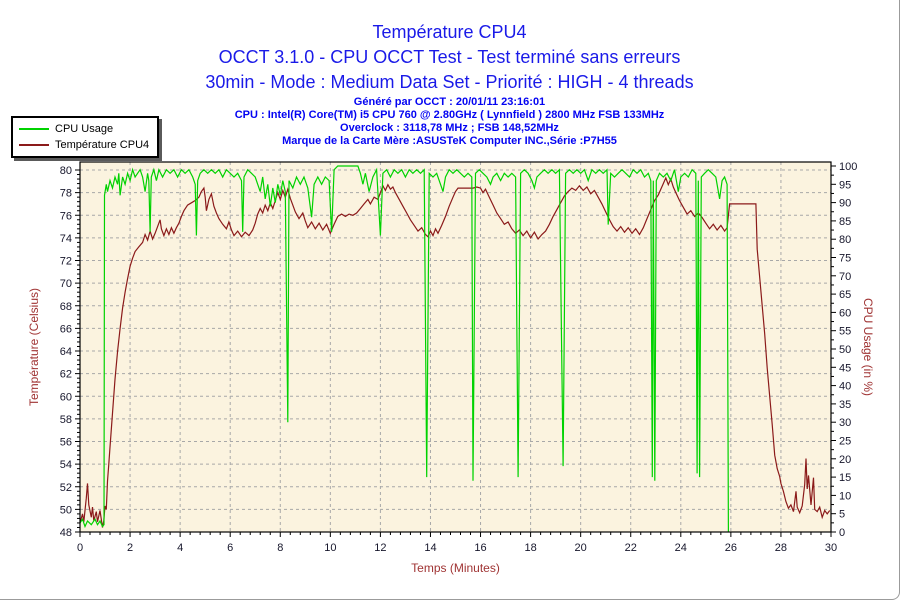 This screenshot has width=900, height=600. What do you see at coordinates (731, 548) in the screenshot?
I see `svg-text: 26` at bounding box center [731, 548].